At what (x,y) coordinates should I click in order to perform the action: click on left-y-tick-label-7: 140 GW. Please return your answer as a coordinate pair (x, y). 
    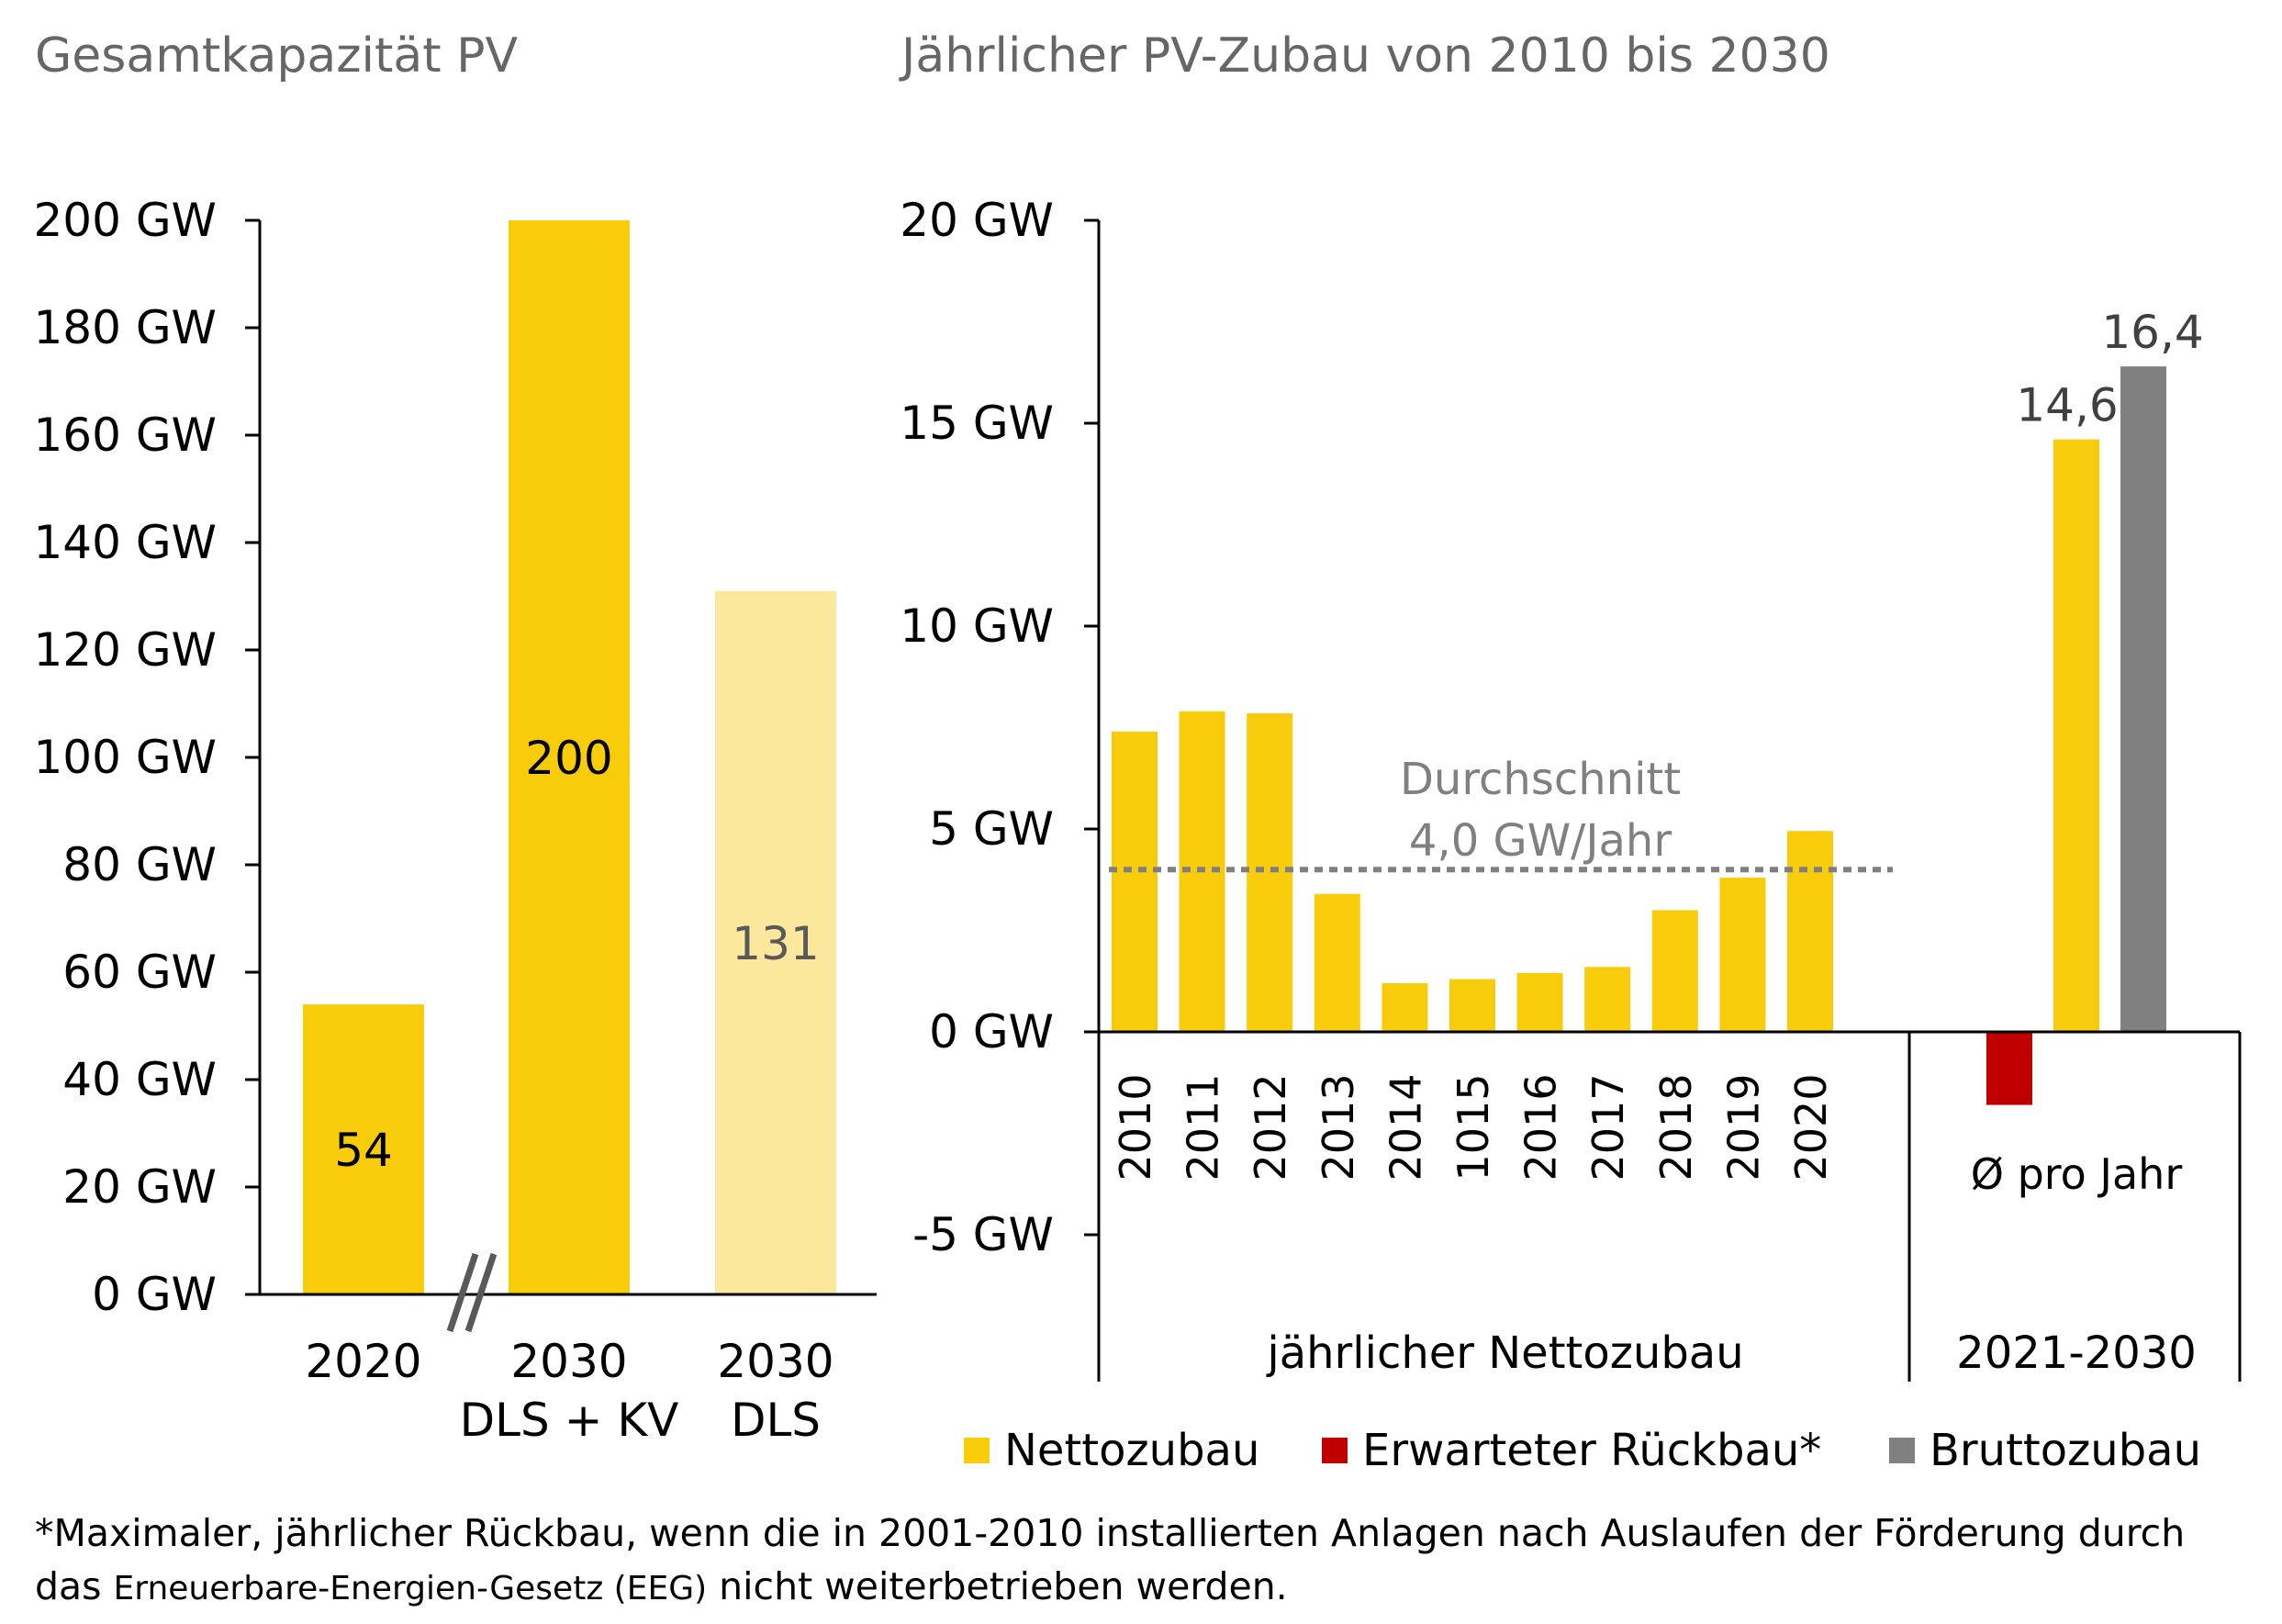
    Looking at the image, I should click on (125, 542).